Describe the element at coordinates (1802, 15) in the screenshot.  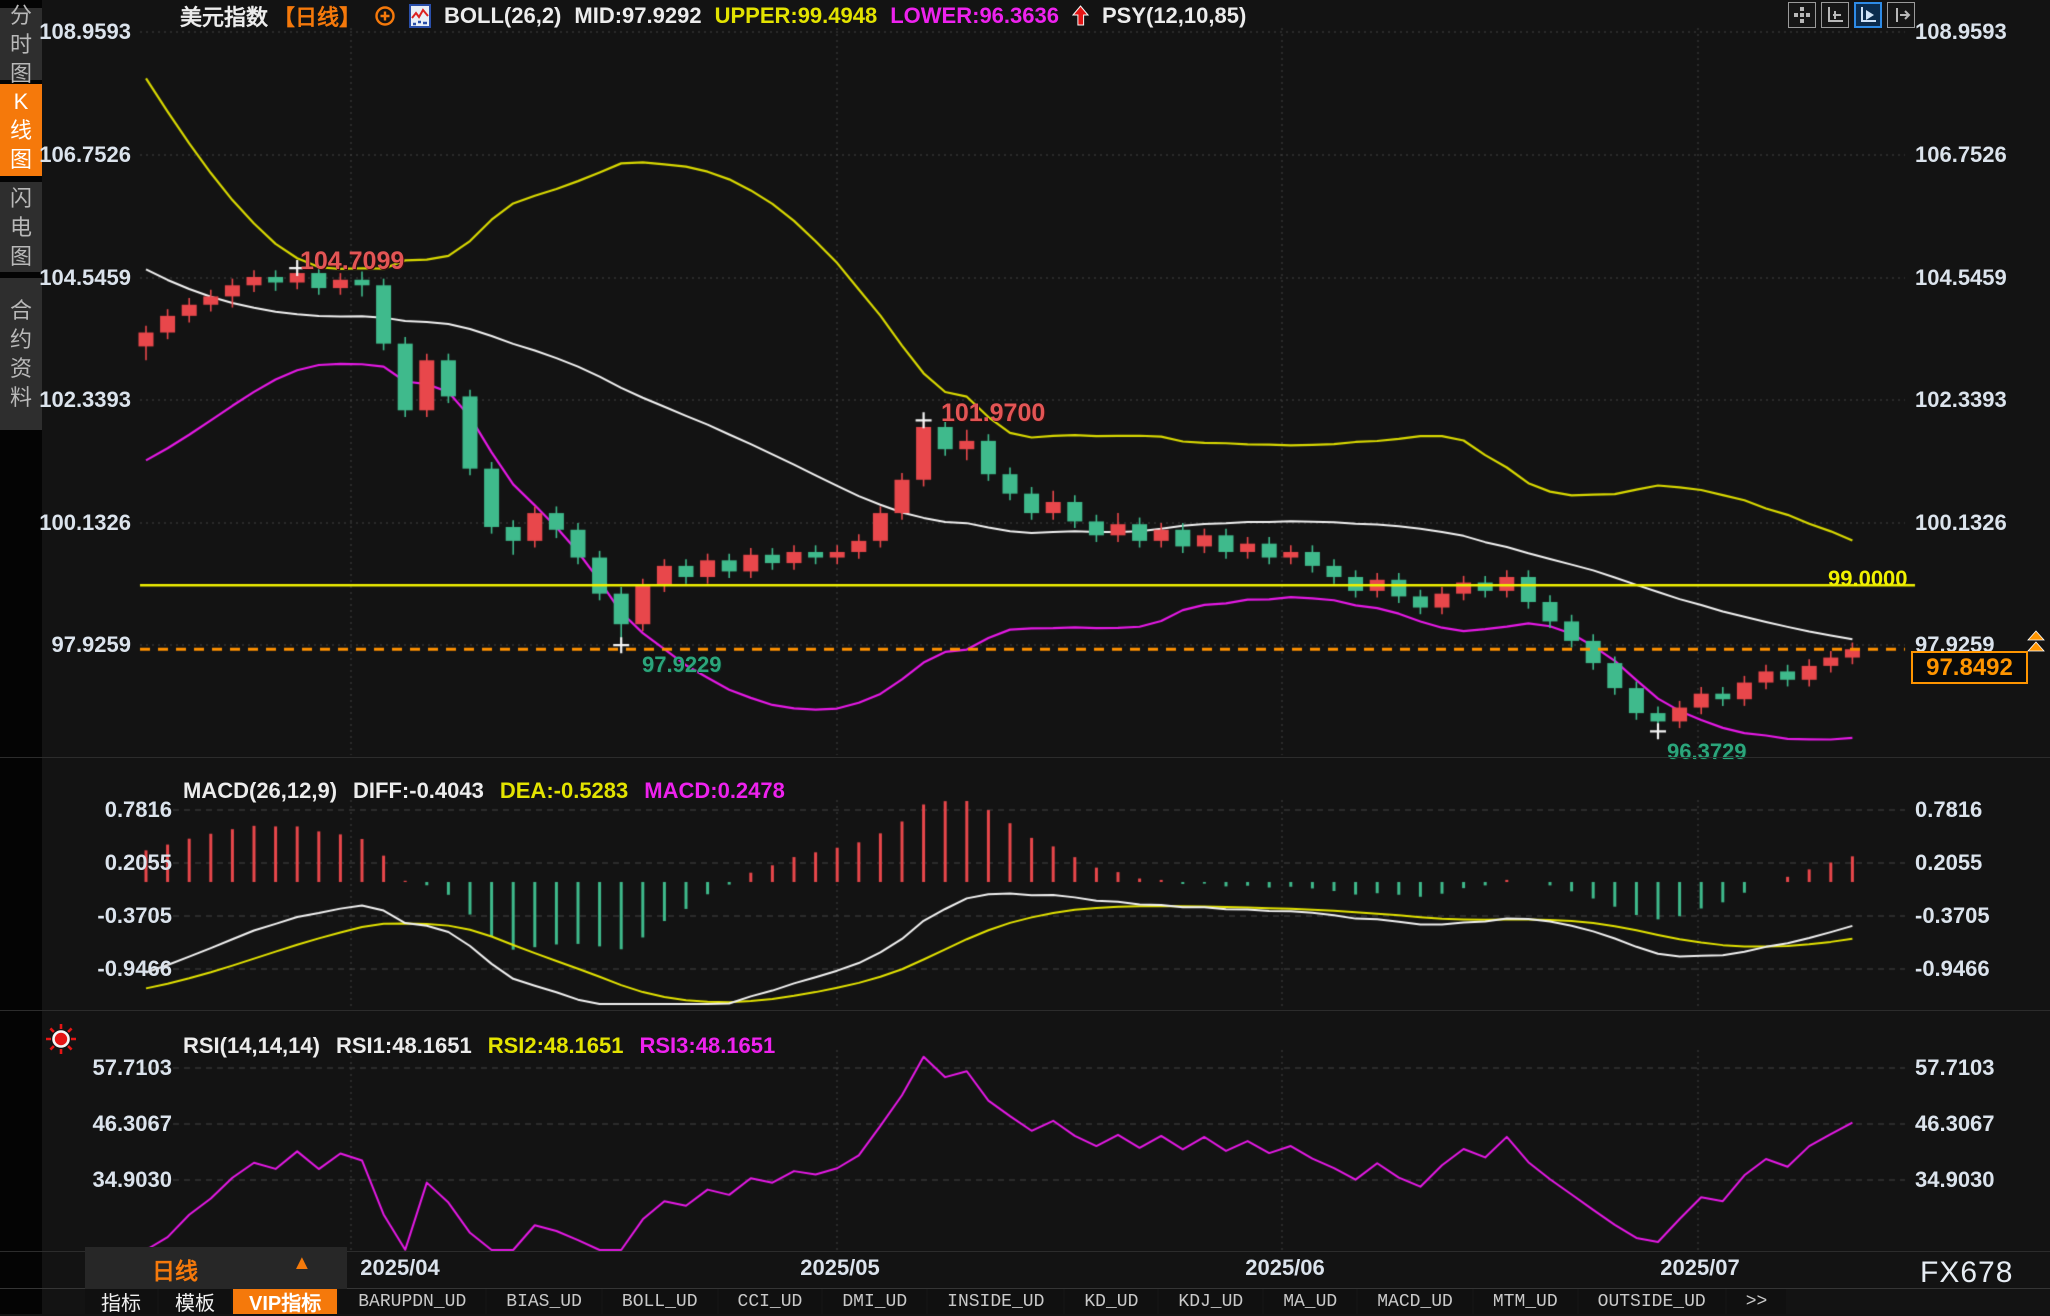
I see `pan-crosshair-icon` at that location.